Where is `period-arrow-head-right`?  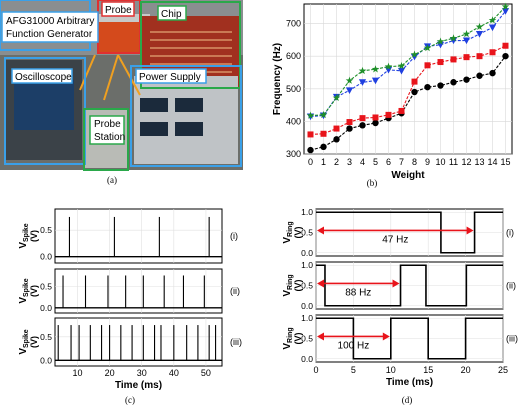 period-arrow-head-right is located at coordinates (386, 336).